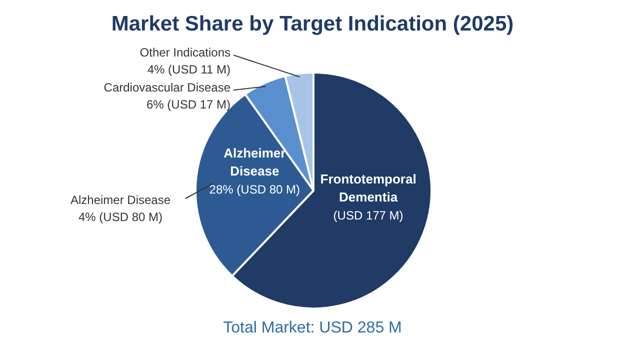 The width and height of the screenshot is (624, 348). I want to click on data-label: (USD 177 M), so click(368, 215).